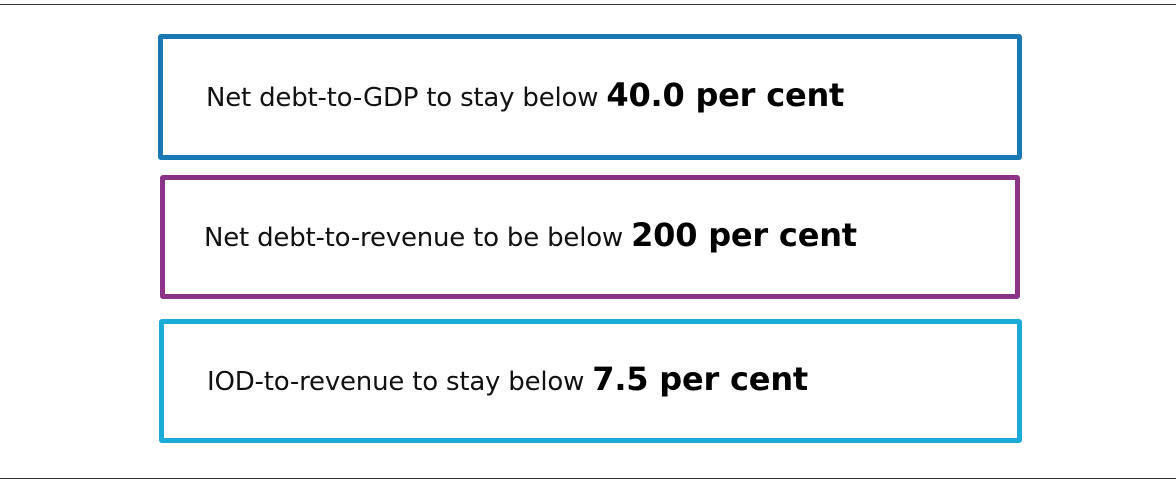 The image size is (1176, 483). Describe the element at coordinates (744, 235) in the screenshot. I see `target-value: 200 per cent` at that location.